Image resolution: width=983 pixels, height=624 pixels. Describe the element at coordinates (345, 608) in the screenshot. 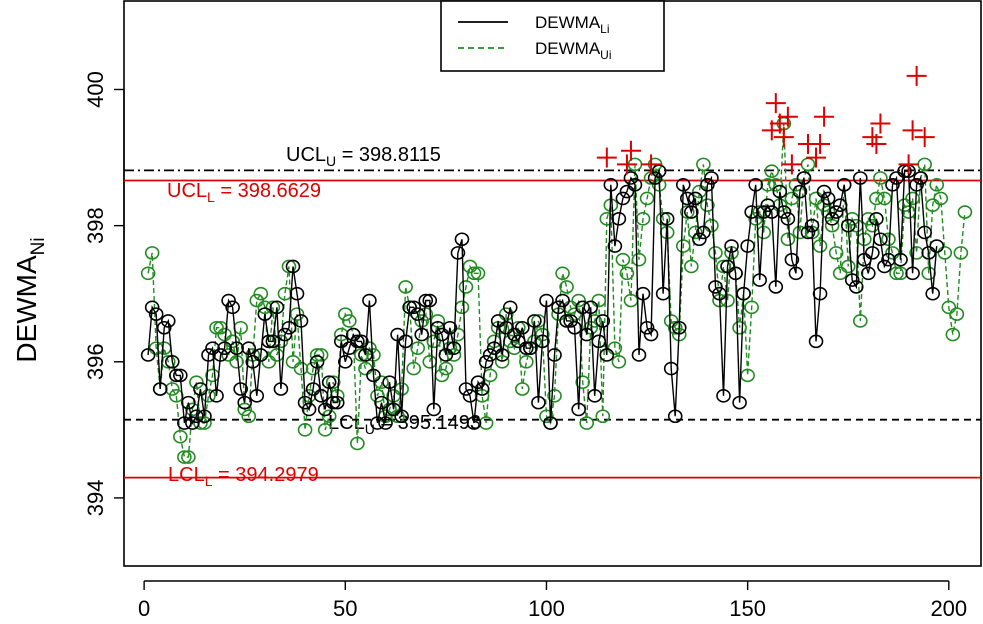

I see `x-tick-label: 50` at that location.